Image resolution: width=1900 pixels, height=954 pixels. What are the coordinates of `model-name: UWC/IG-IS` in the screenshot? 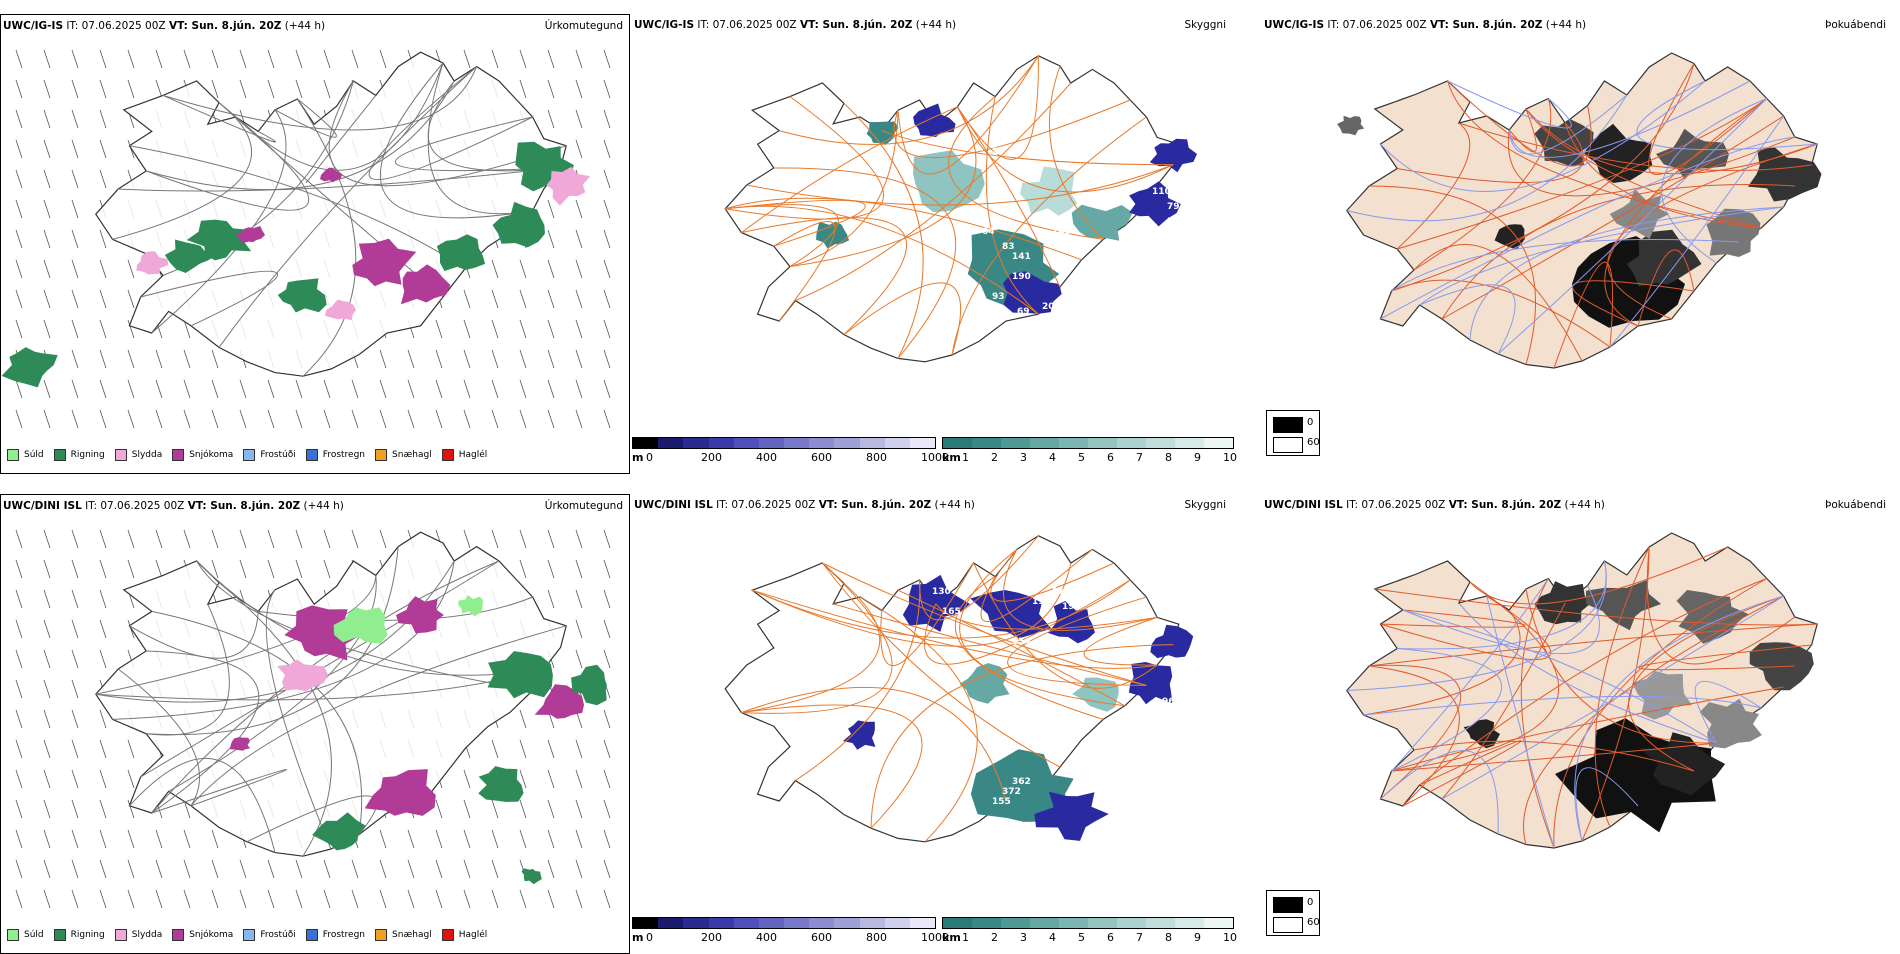 It's located at (1294, 25).